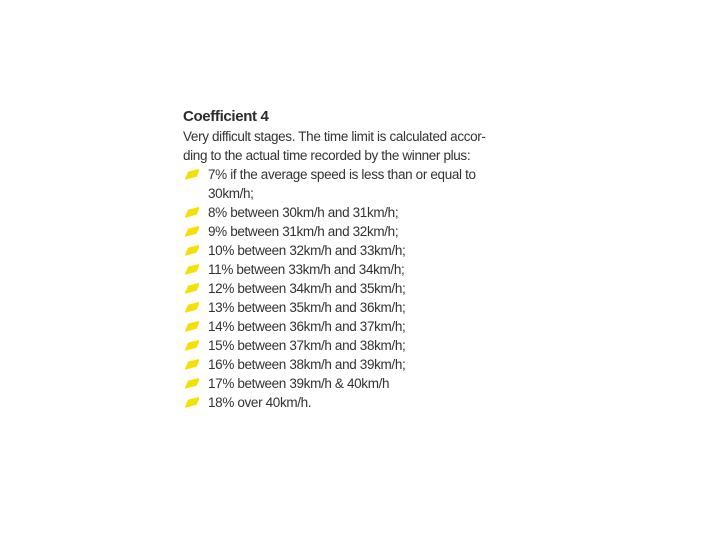 The height and width of the screenshot is (533, 712). What do you see at coordinates (307, 345) in the screenshot?
I see `list-item-text: 15% between 37km/h and 38km/h;` at bounding box center [307, 345].